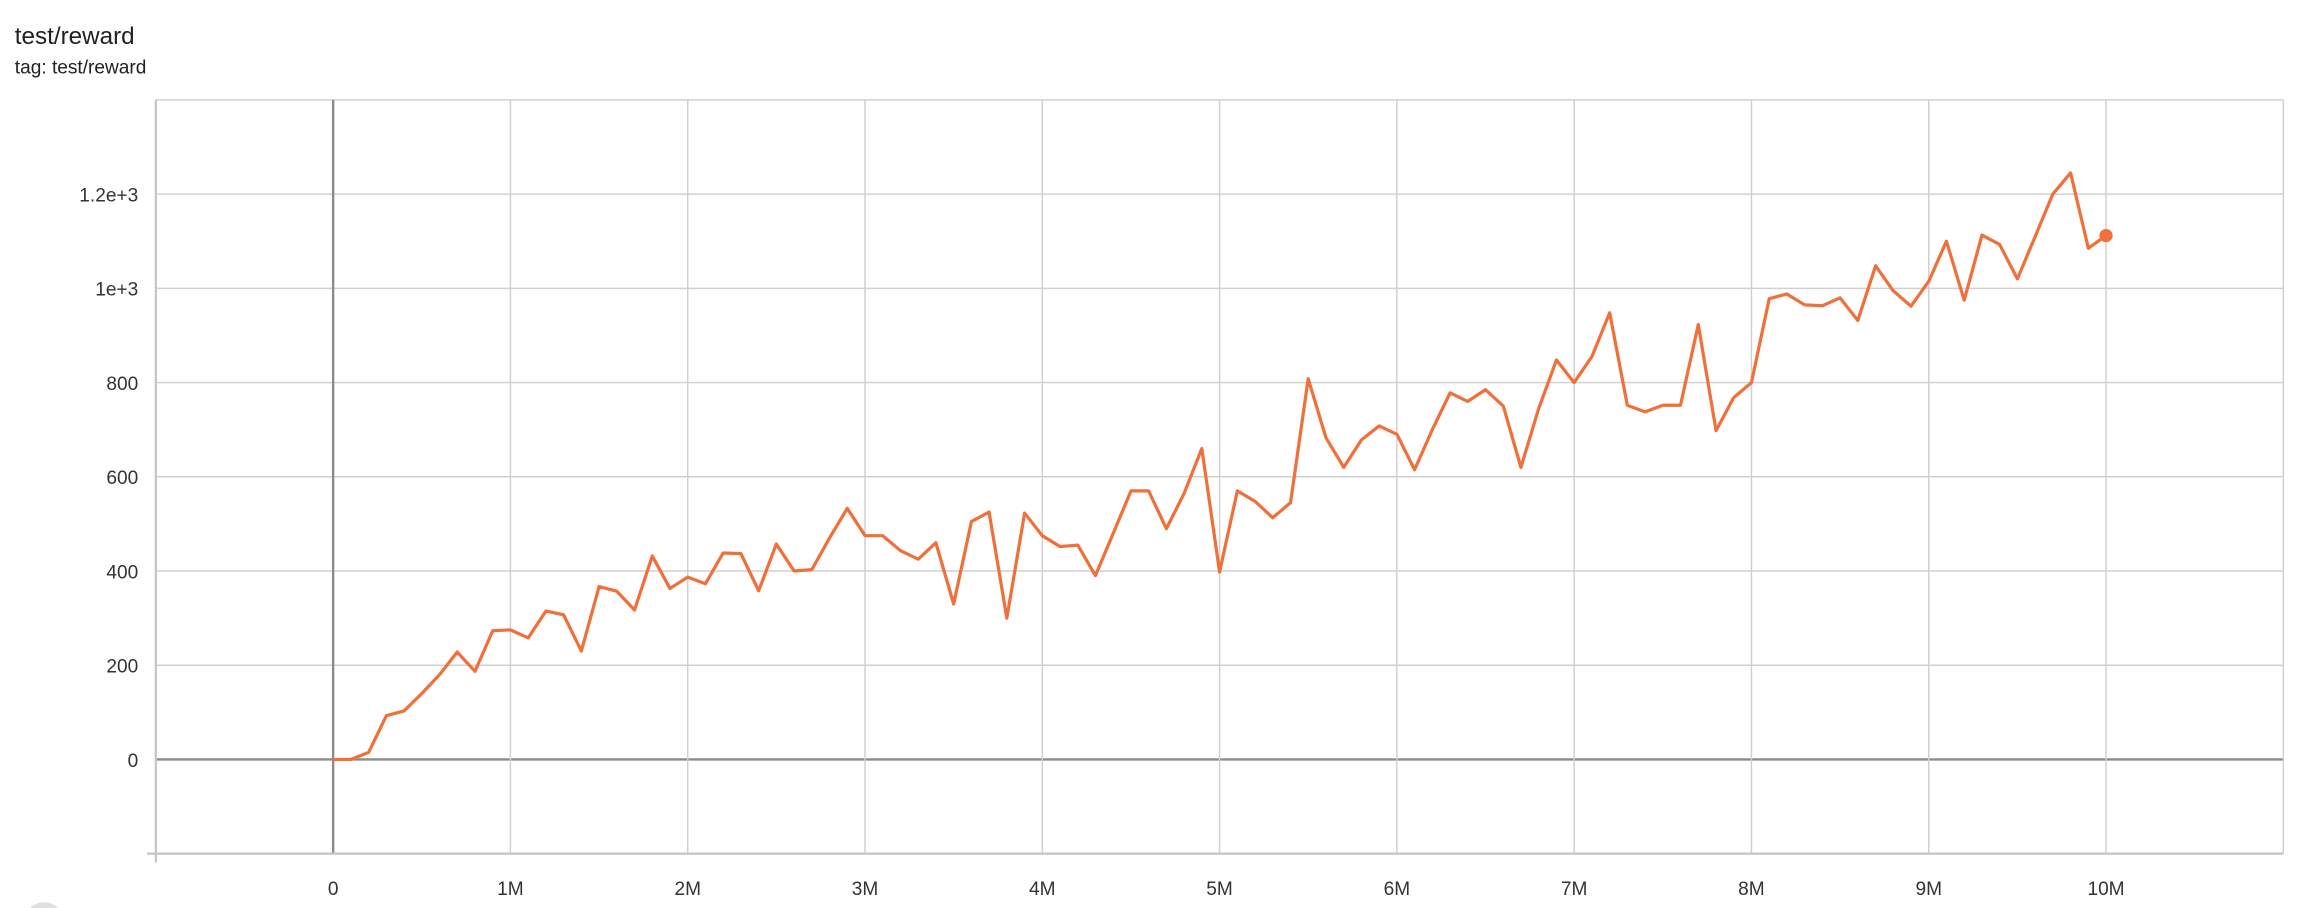  Describe the element at coordinates (1219, 889) in the screenshot. I see `x-tick-label: 5M` at that location.